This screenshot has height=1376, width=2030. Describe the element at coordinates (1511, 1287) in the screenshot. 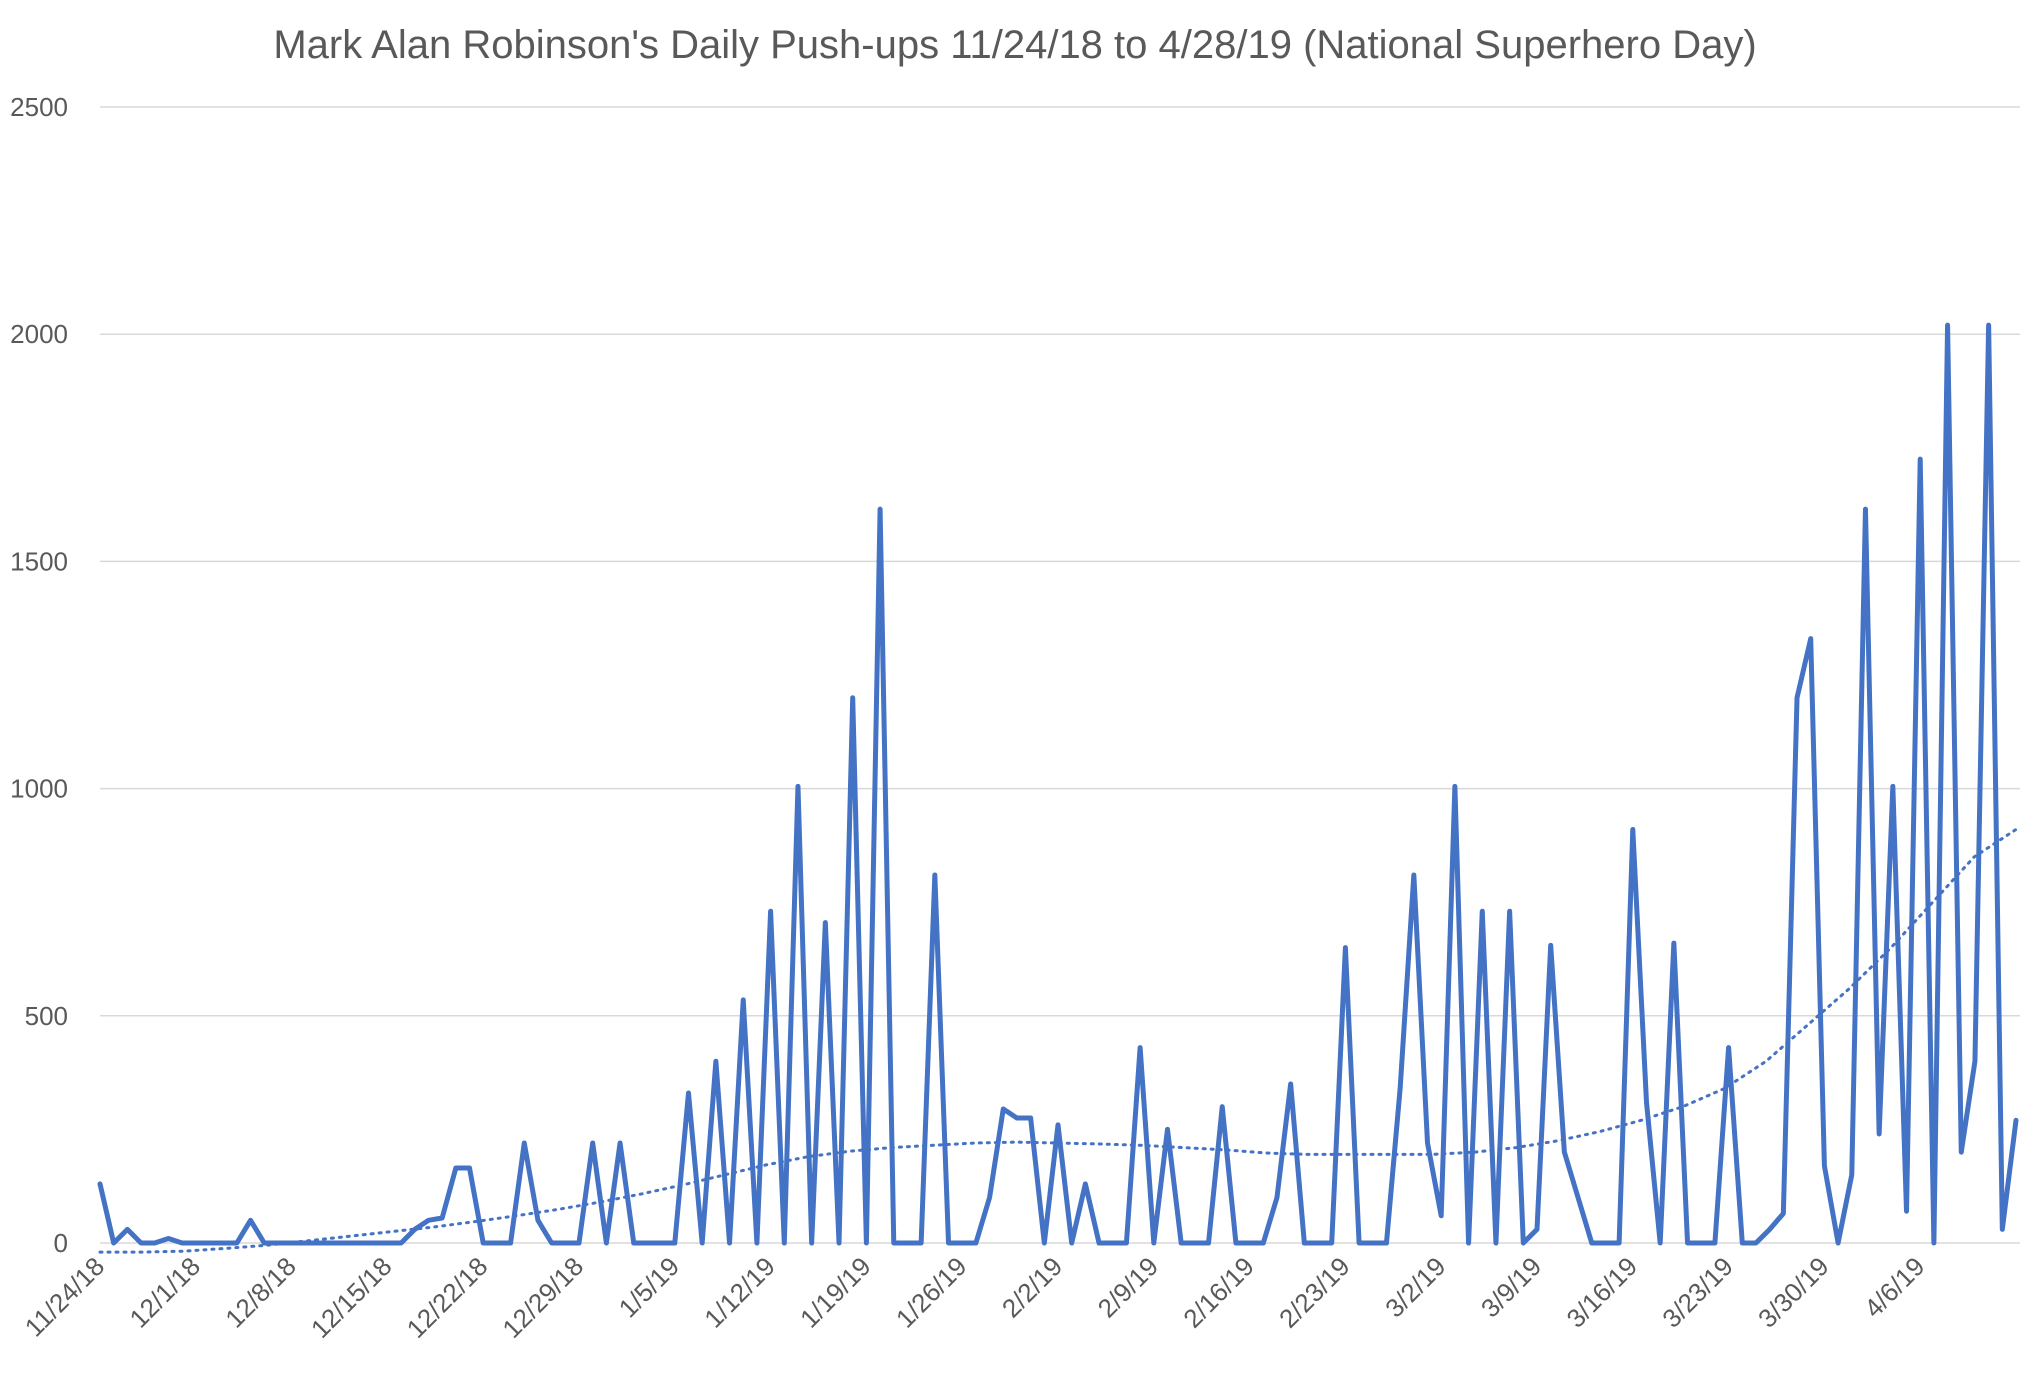

I see `x-tick-label: 3/9/19` at that location.